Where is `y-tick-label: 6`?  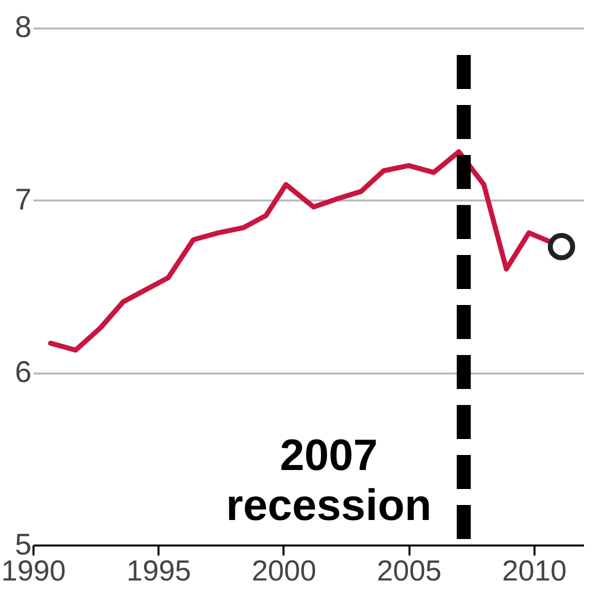 y-tick-label: 6 is located at coordinates (23, 373).